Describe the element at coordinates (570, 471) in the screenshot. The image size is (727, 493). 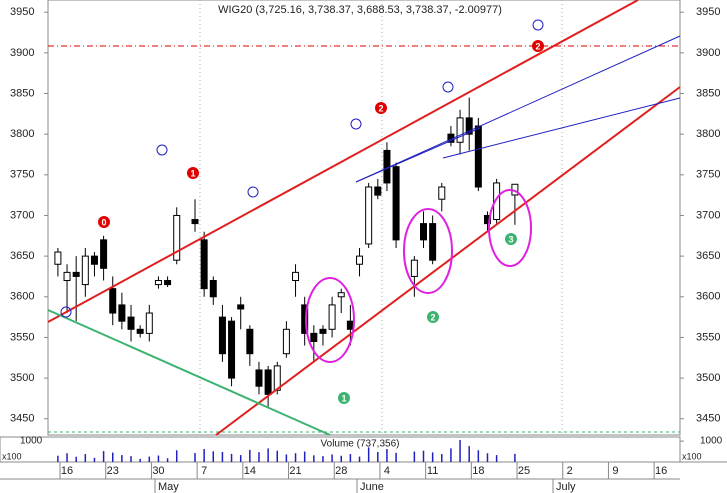
I see `x-tick-label: 2` at that location.